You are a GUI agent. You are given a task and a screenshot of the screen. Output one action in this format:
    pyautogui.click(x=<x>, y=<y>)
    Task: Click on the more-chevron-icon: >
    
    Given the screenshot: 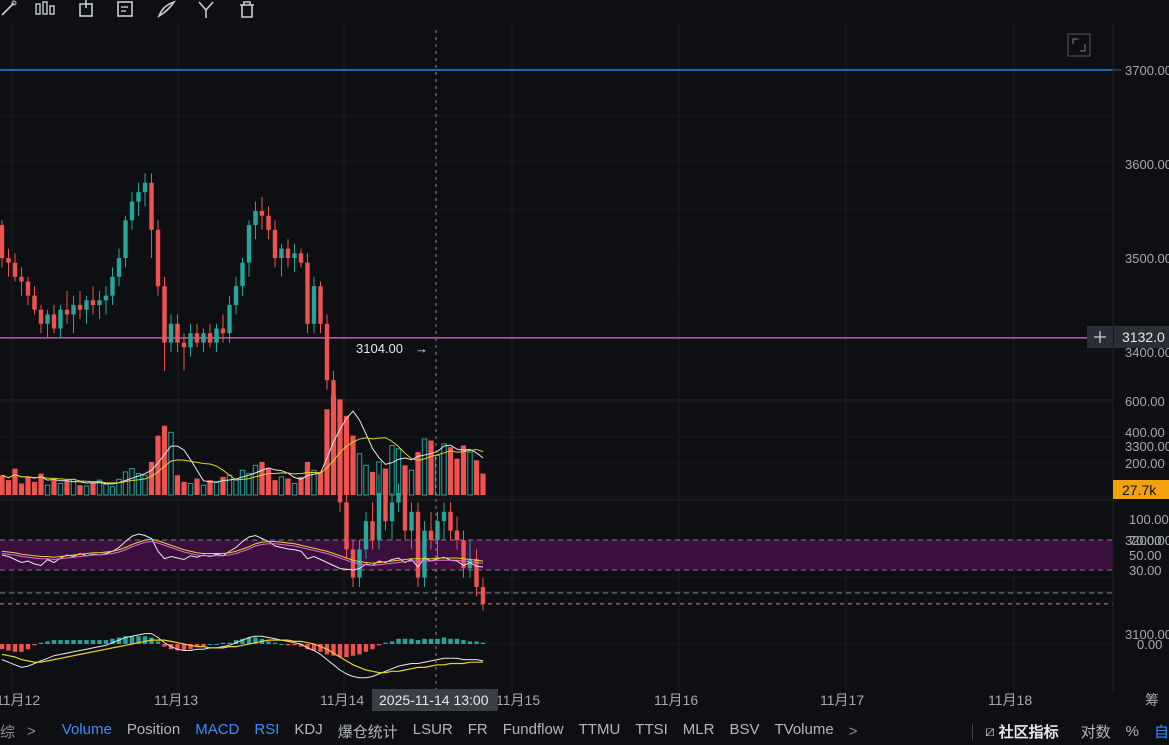 What is the action you would take?
    pyautogui.click(x=853, y=731)
    